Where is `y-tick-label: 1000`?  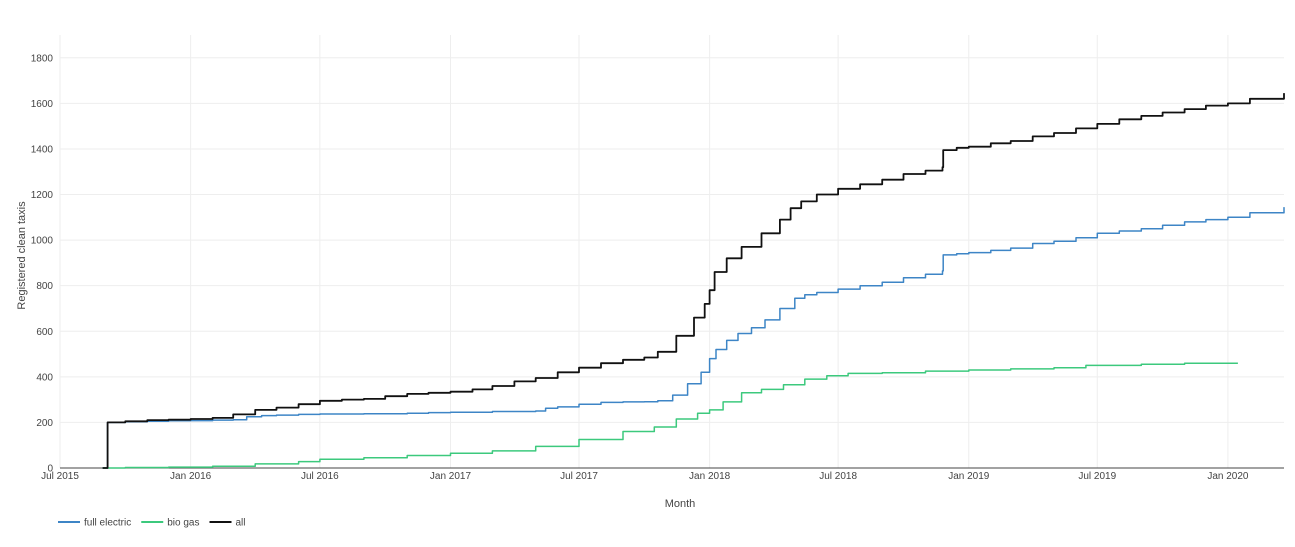
y-tick-label: 1000 is located at coordinates (42, 241).